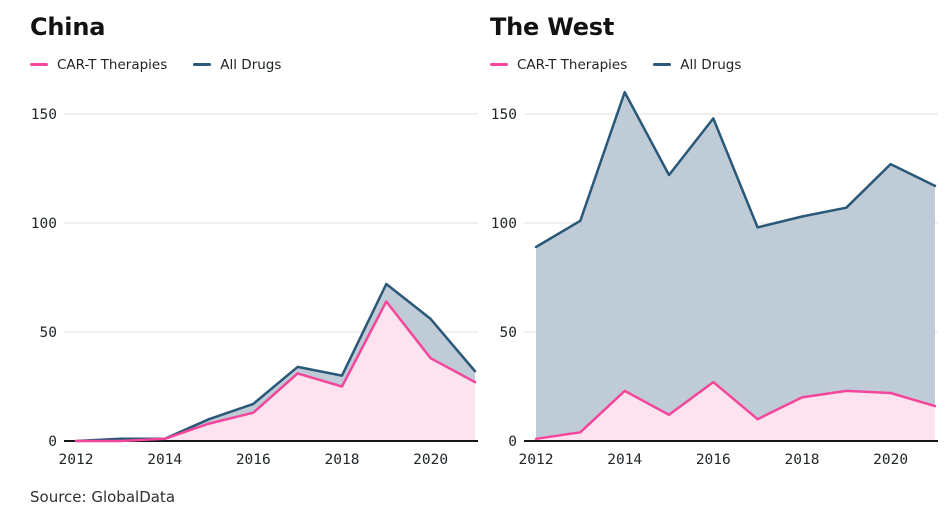 This screenshot has width=951, height=517. Describe the element at coordinates (68, 27) in the screenshot. I see `china-chart-title: China` at that location.